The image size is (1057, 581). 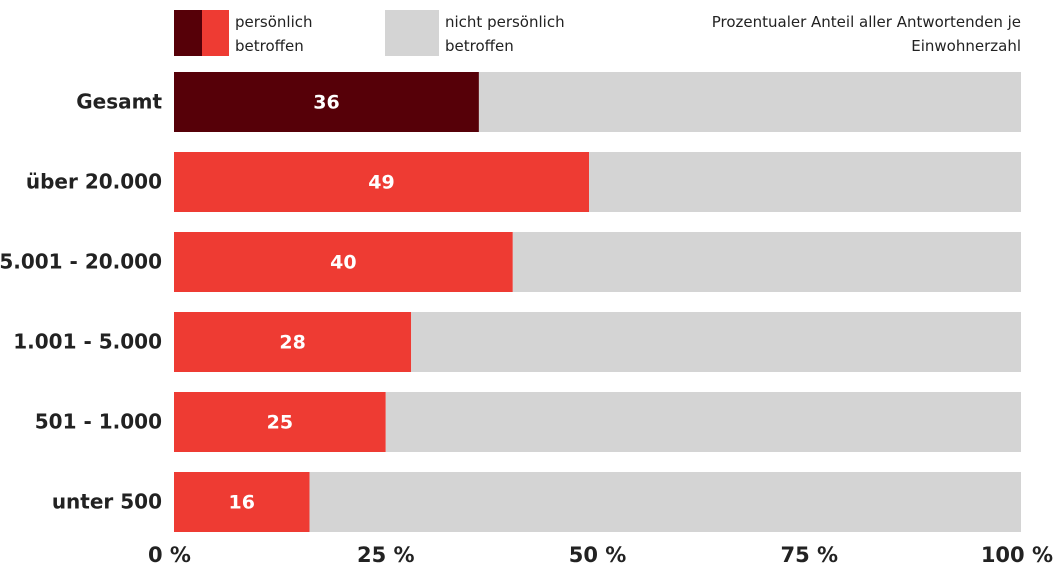 I want to click on data-label: 28, so click(x=292, y=343).